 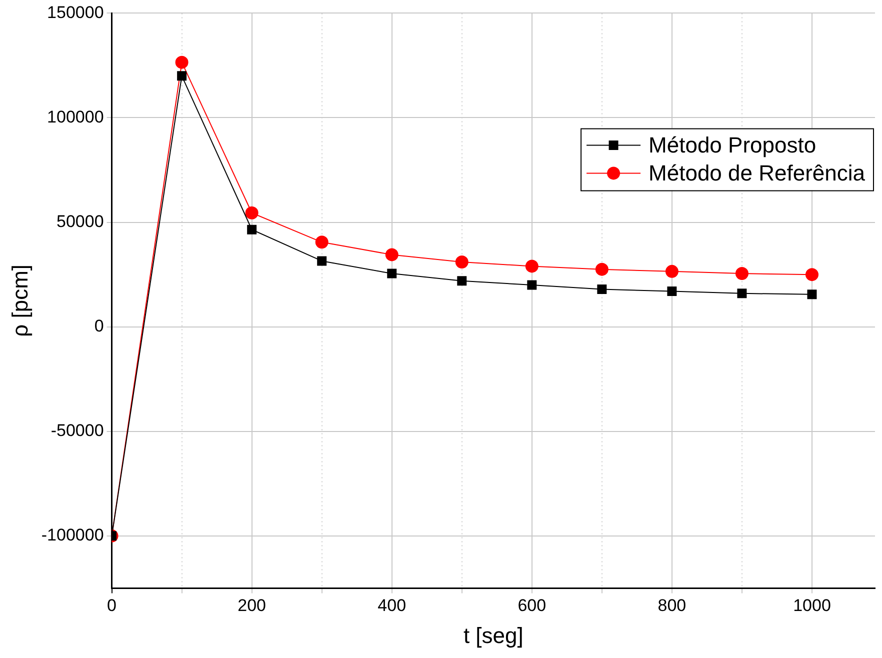 I want to click on y-tick-label: -50000, so click(x=77, y=430).